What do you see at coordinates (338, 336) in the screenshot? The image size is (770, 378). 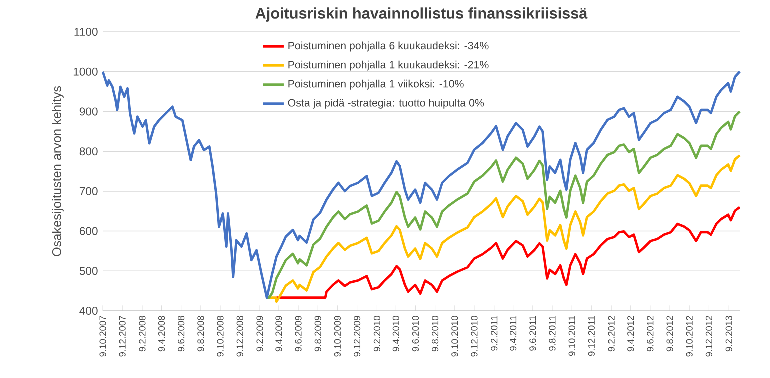 I see `x-tick-label: 9.10.2009` at bounding box center [338, 336].